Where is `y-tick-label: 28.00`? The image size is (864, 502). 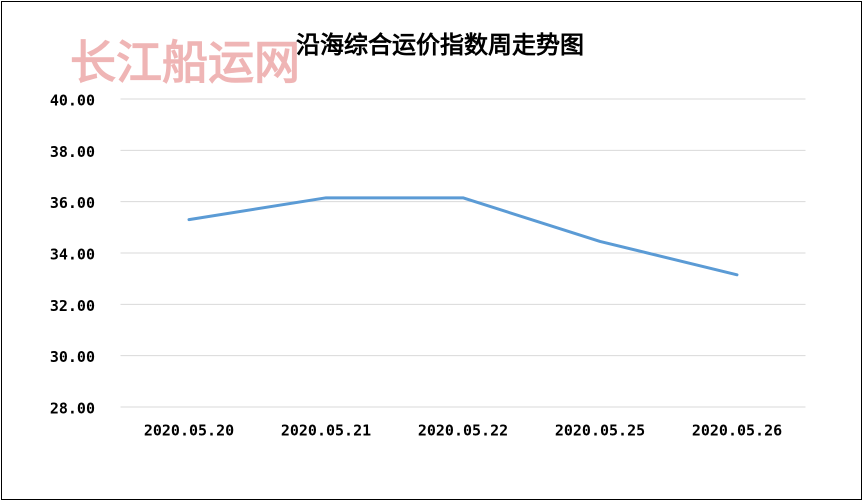 y-tick-label: 28.00 is located at coordinates (72, 409).